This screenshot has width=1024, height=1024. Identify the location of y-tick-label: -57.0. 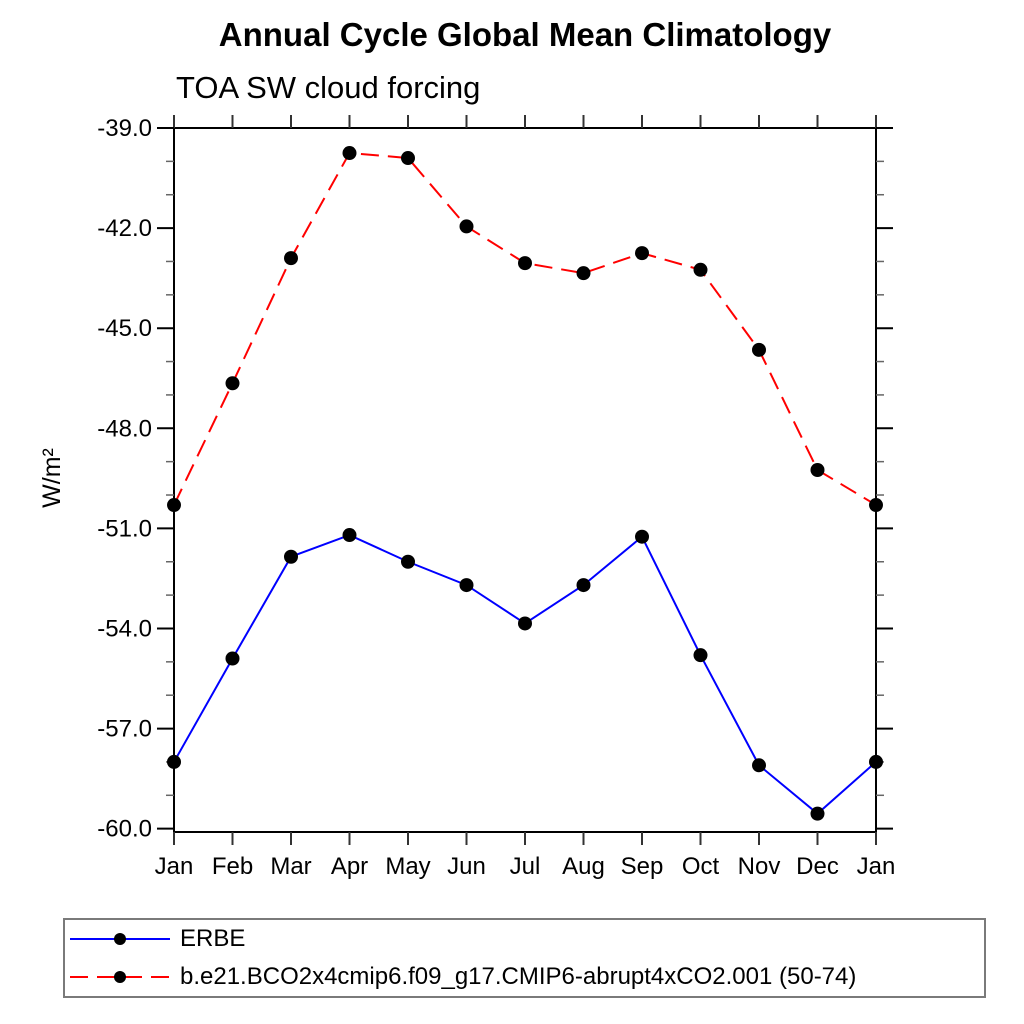
(124, 729).